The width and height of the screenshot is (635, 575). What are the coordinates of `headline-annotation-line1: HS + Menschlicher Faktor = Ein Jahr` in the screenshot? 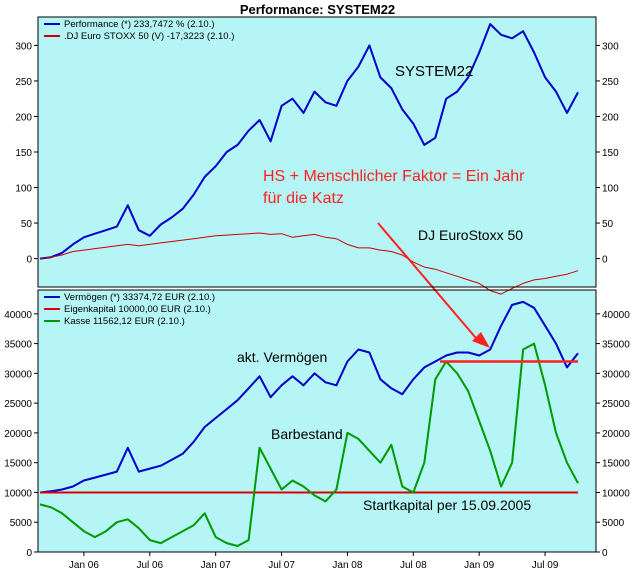 It's located at (394, 176).